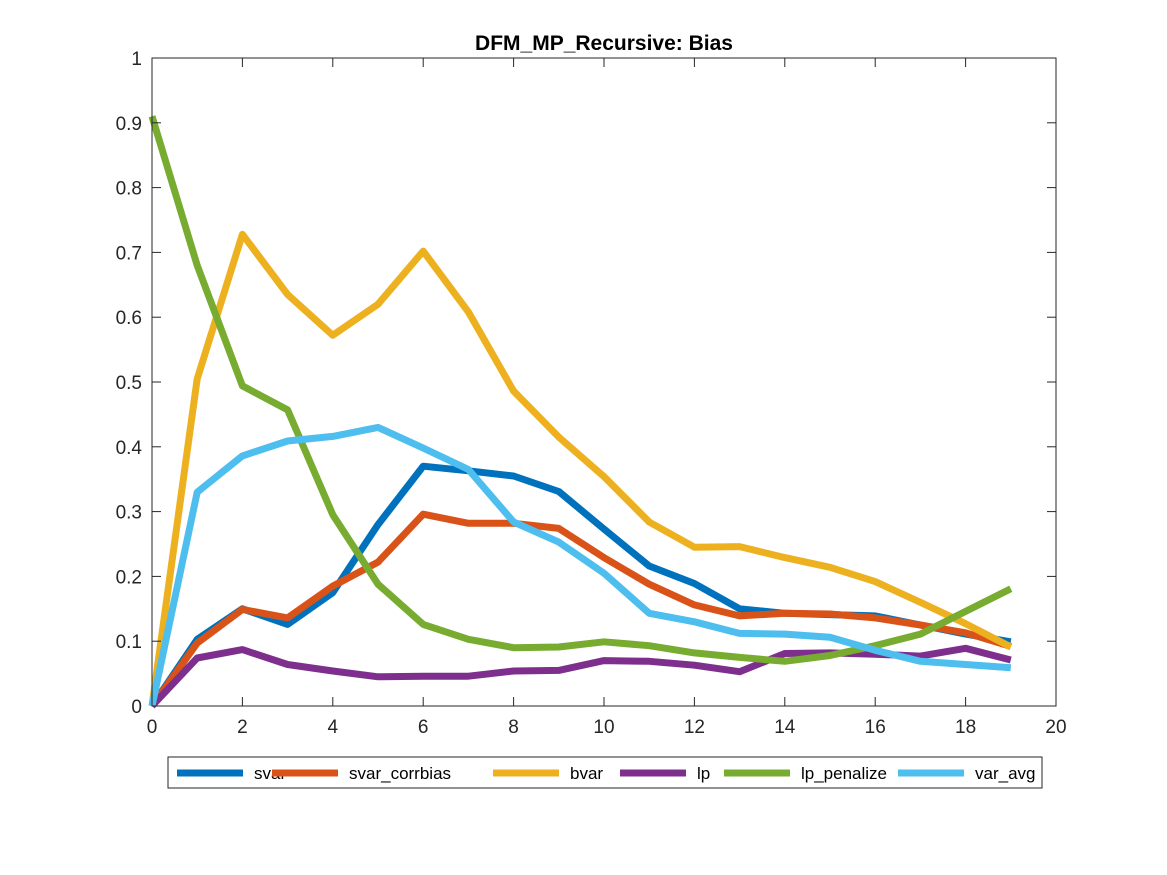 The height and width of the screenshot is (875, 1167). I want to click on y-tick-label: 0, so click(136, 707).